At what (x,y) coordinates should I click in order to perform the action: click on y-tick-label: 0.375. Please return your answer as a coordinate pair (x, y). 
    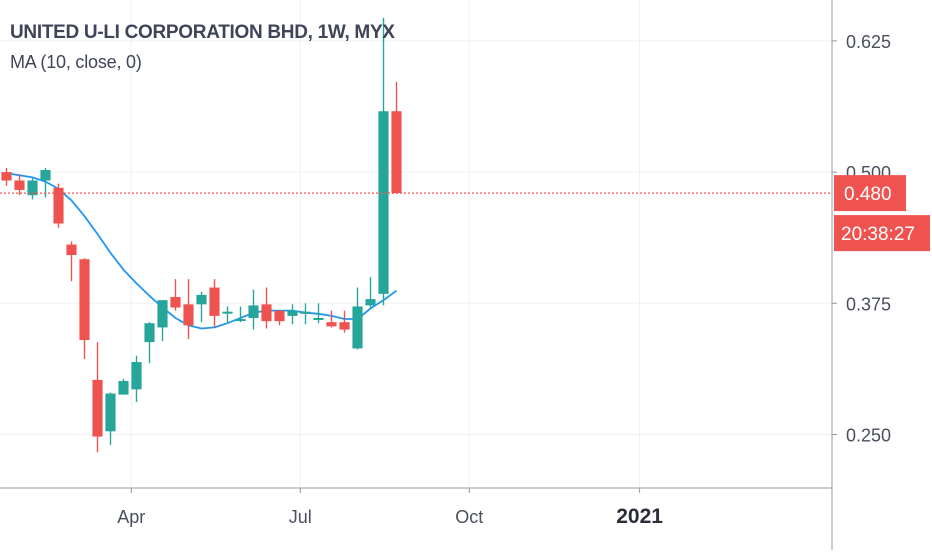
    Looking at the image, I should click on (868, 304).